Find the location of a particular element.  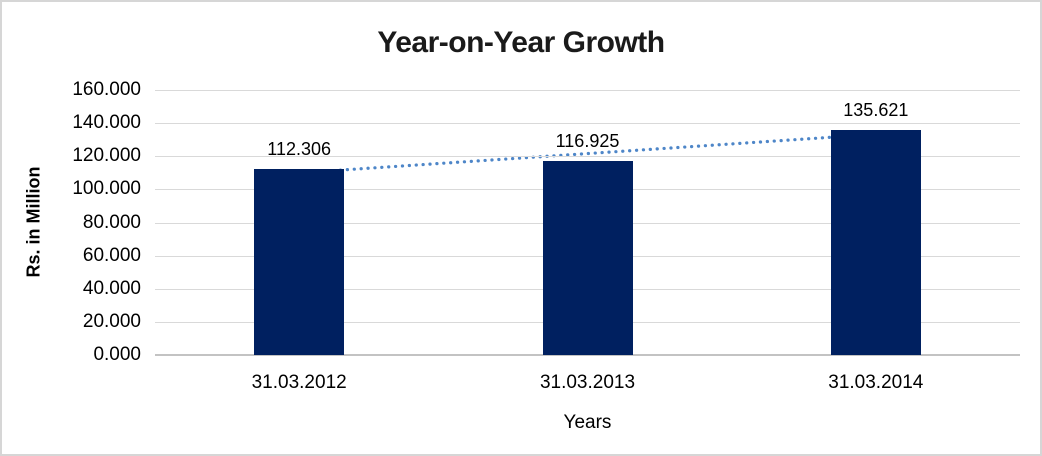

y-tick-label: 160.000 is located at coordinates (106, 89).